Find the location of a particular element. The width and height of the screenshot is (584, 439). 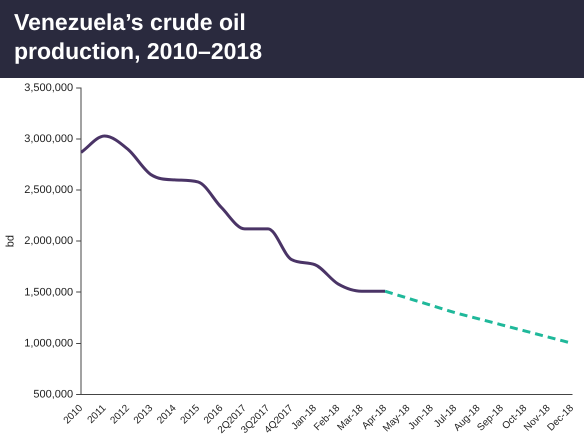

chart-title: Venezuela’s crude oil production, 2010–2018 is located at coordinates (138, 37).